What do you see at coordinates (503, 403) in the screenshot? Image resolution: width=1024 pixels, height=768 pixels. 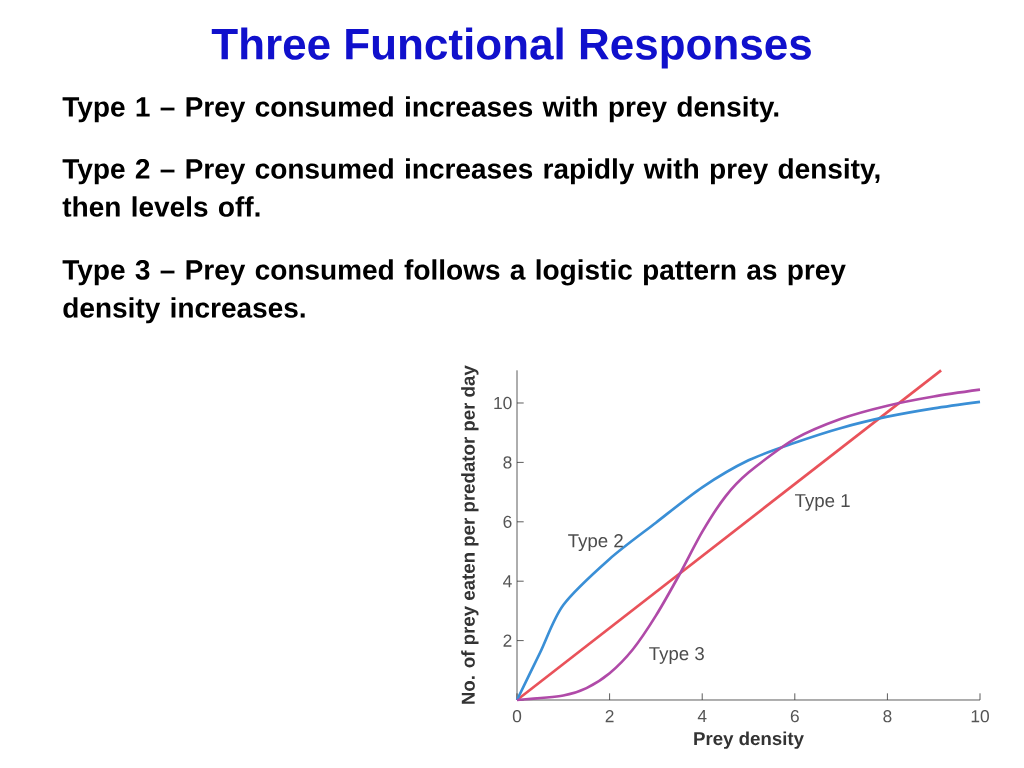 I see `y-tick-label: 10` at bounding box center [503, 403].